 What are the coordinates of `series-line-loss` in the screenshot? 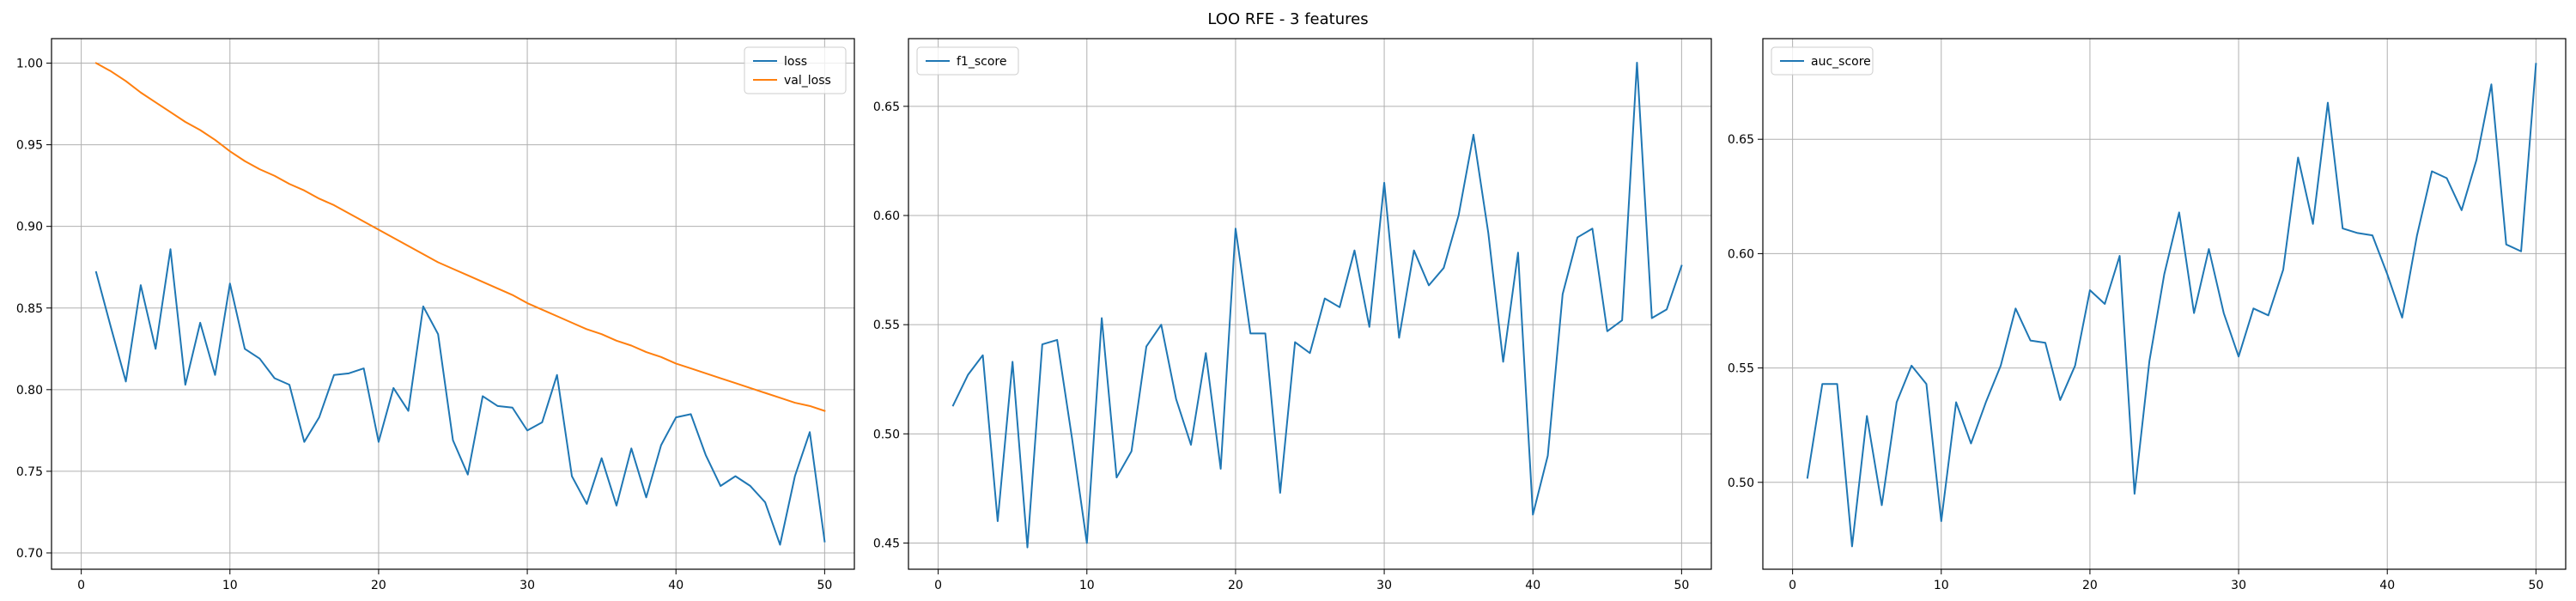 It's located at (460, 397).